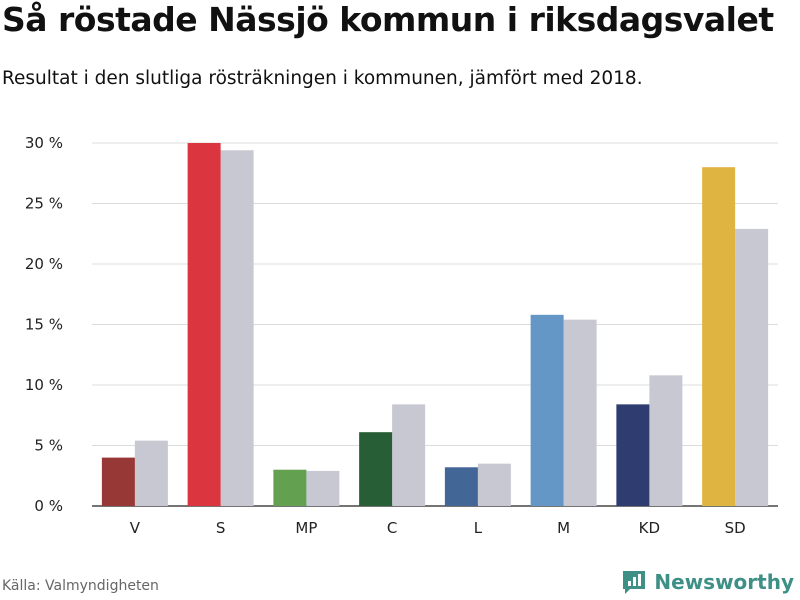  I want to click on x-category-label: L, so click(478, 528).